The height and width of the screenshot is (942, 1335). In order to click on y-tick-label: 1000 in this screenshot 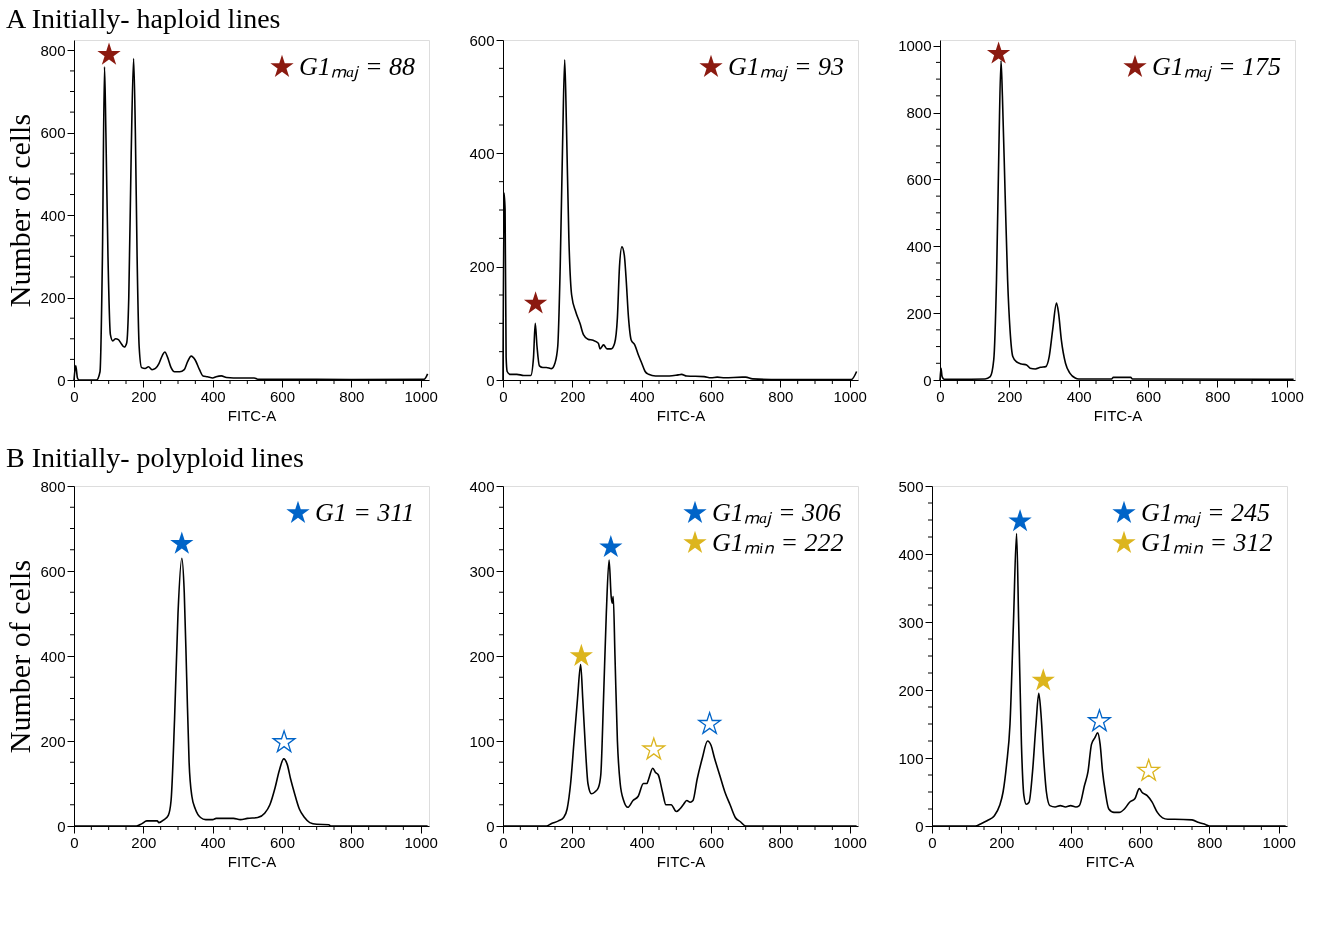, I will do `click(915, 46)`.